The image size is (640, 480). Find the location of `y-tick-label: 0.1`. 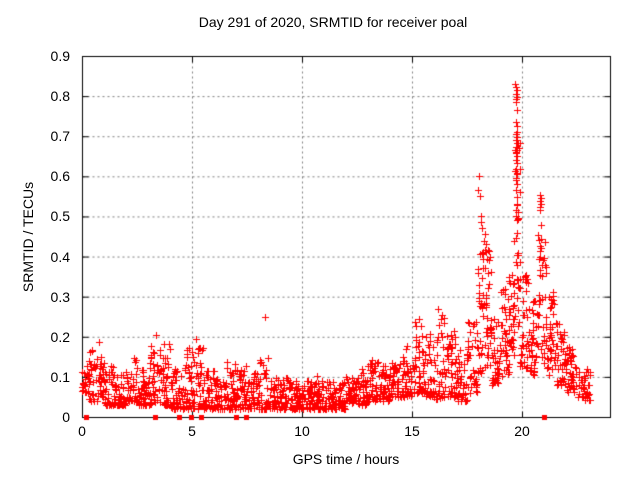

y-tick-label: 0.1 is located at coordinates (60, 376).